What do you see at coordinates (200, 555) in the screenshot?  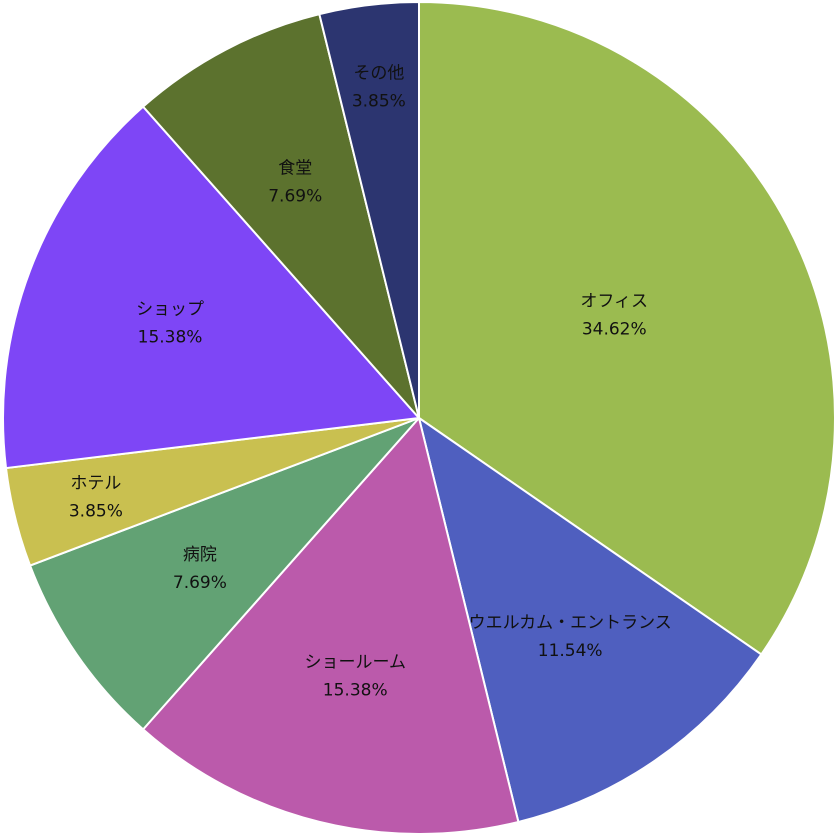 I see `slice-label: 病院` at bounding box center [200, 555].